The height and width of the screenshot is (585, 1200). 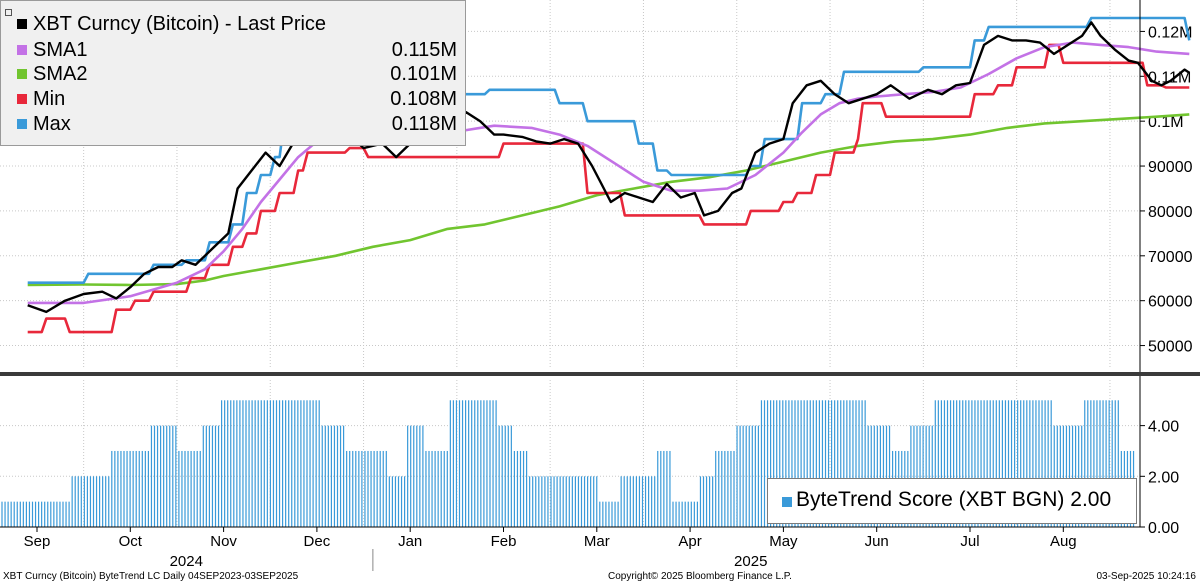 I want to click on legend-swatch-max, so click(x=22, y=124).